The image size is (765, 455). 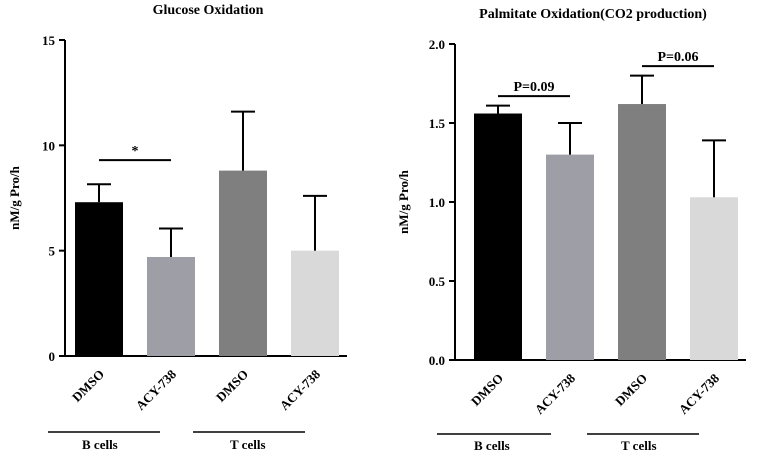 What do you see at coordinates (639, 445) in the screenshot?
I see `chart2-group-label-2: T cells` at bounding box center [639, 445].